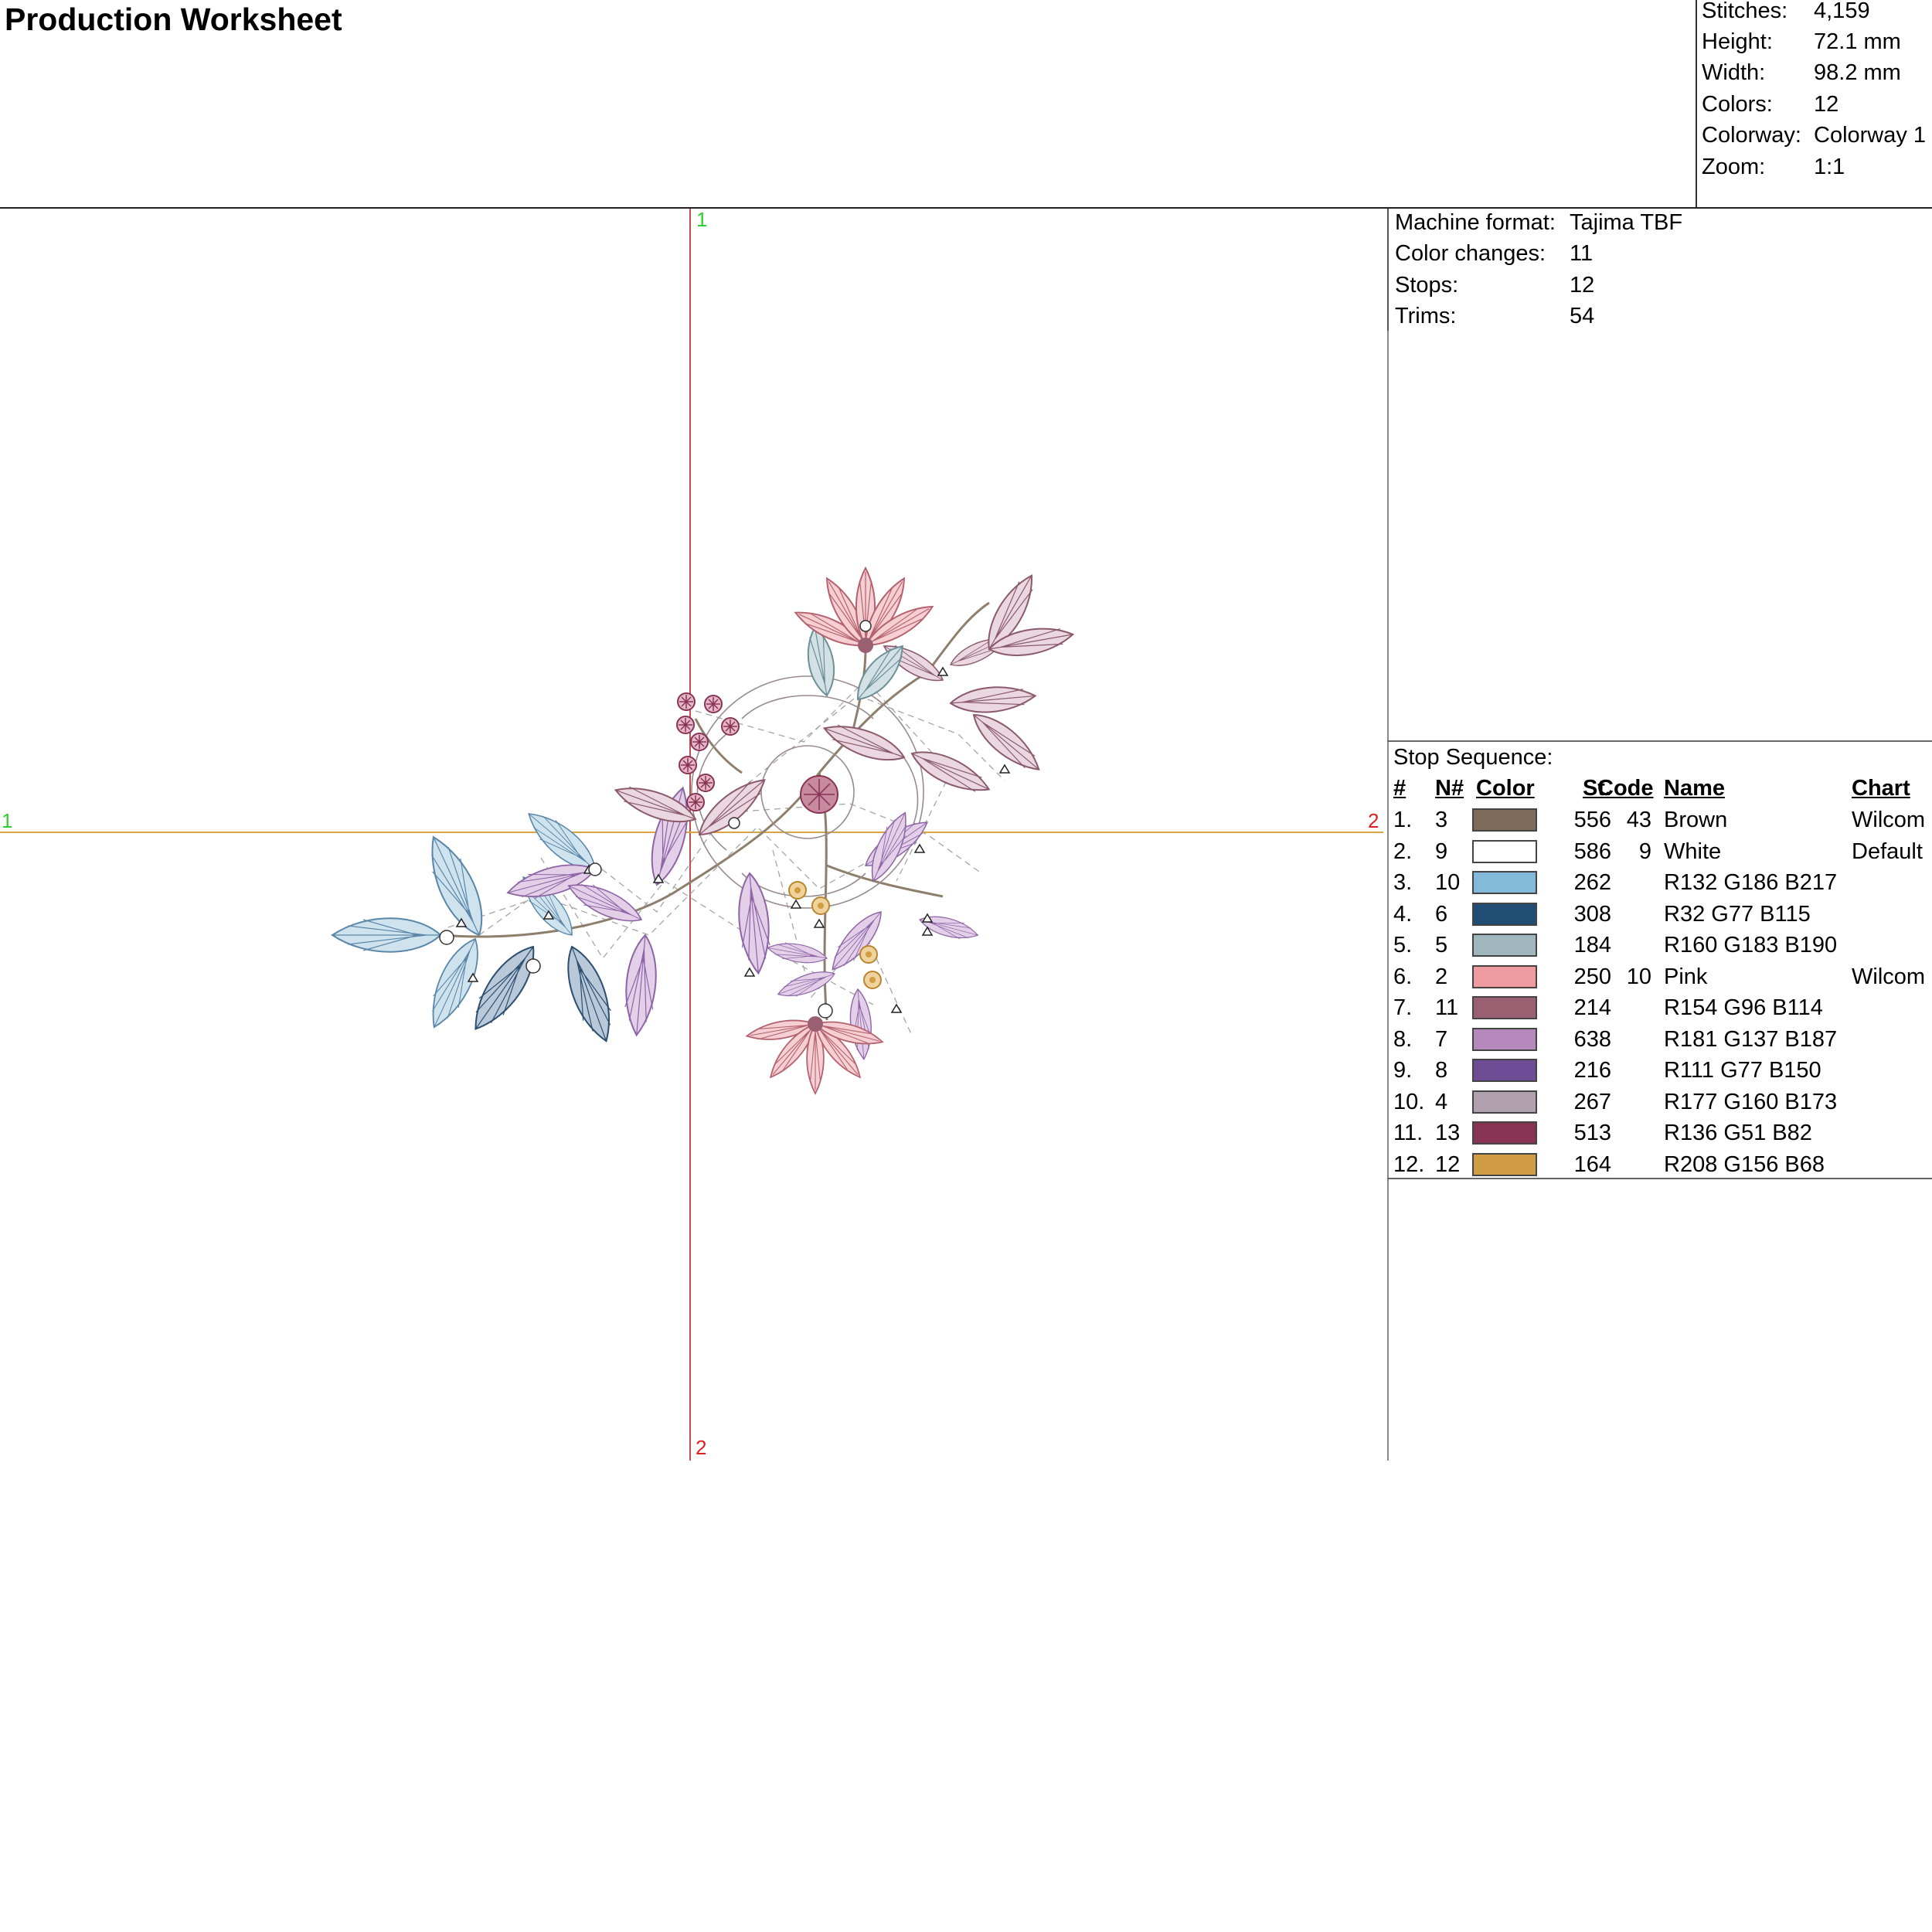  Describe the element at coordinates (1476, 223) in the screenshot. I see `machine-label-format: Machine format:` at that location.